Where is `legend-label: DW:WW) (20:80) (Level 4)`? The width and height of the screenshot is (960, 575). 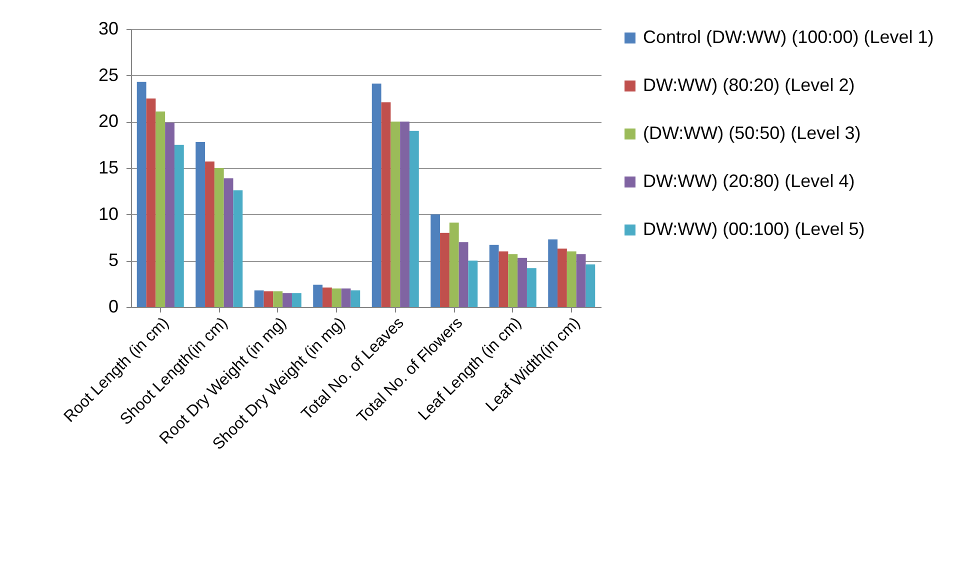
legend-label: DW:WW) (20:80) (Level 4) is located at coordinates (749, 181).